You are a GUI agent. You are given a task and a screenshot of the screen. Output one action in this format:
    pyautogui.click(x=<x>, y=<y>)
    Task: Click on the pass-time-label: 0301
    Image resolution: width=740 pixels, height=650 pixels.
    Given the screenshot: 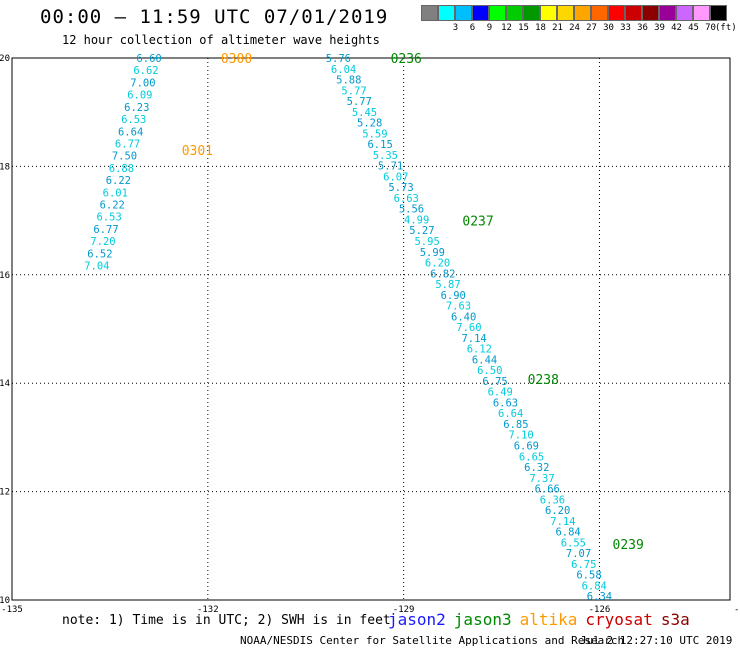 What is the action you would take?
    pyautogui.click(x=197, y=151)
    